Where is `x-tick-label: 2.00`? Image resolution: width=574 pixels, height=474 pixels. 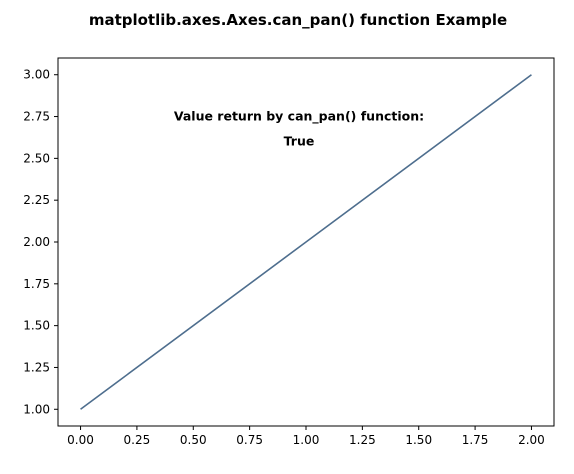 x-tick-label: 2.00 is located at coordinates (531, 440).